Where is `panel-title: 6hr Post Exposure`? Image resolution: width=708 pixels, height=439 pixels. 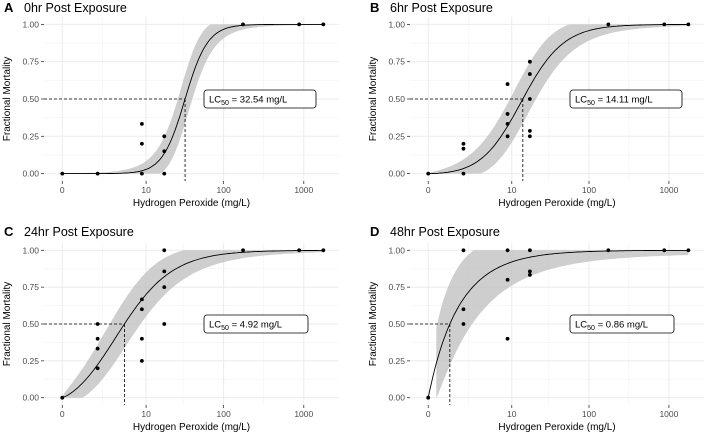 panel-title: 6hr Post Exposure is located at coordinates (441, 8).